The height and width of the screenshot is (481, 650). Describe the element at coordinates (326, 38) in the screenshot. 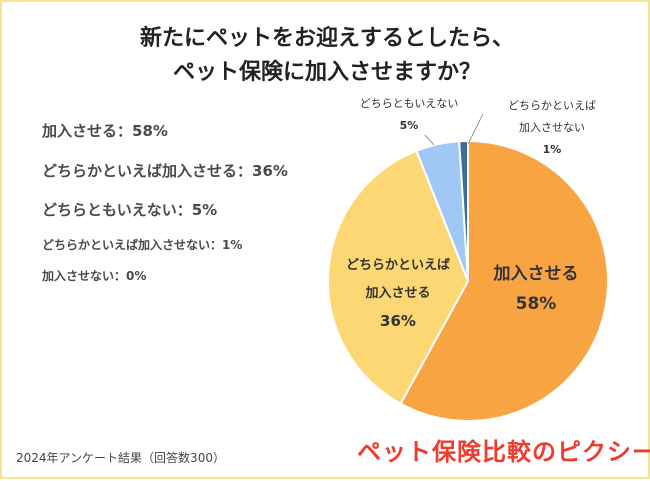

I see `chart-title-line-1: 新たにペットをお迎えするとしたら、` at that location.